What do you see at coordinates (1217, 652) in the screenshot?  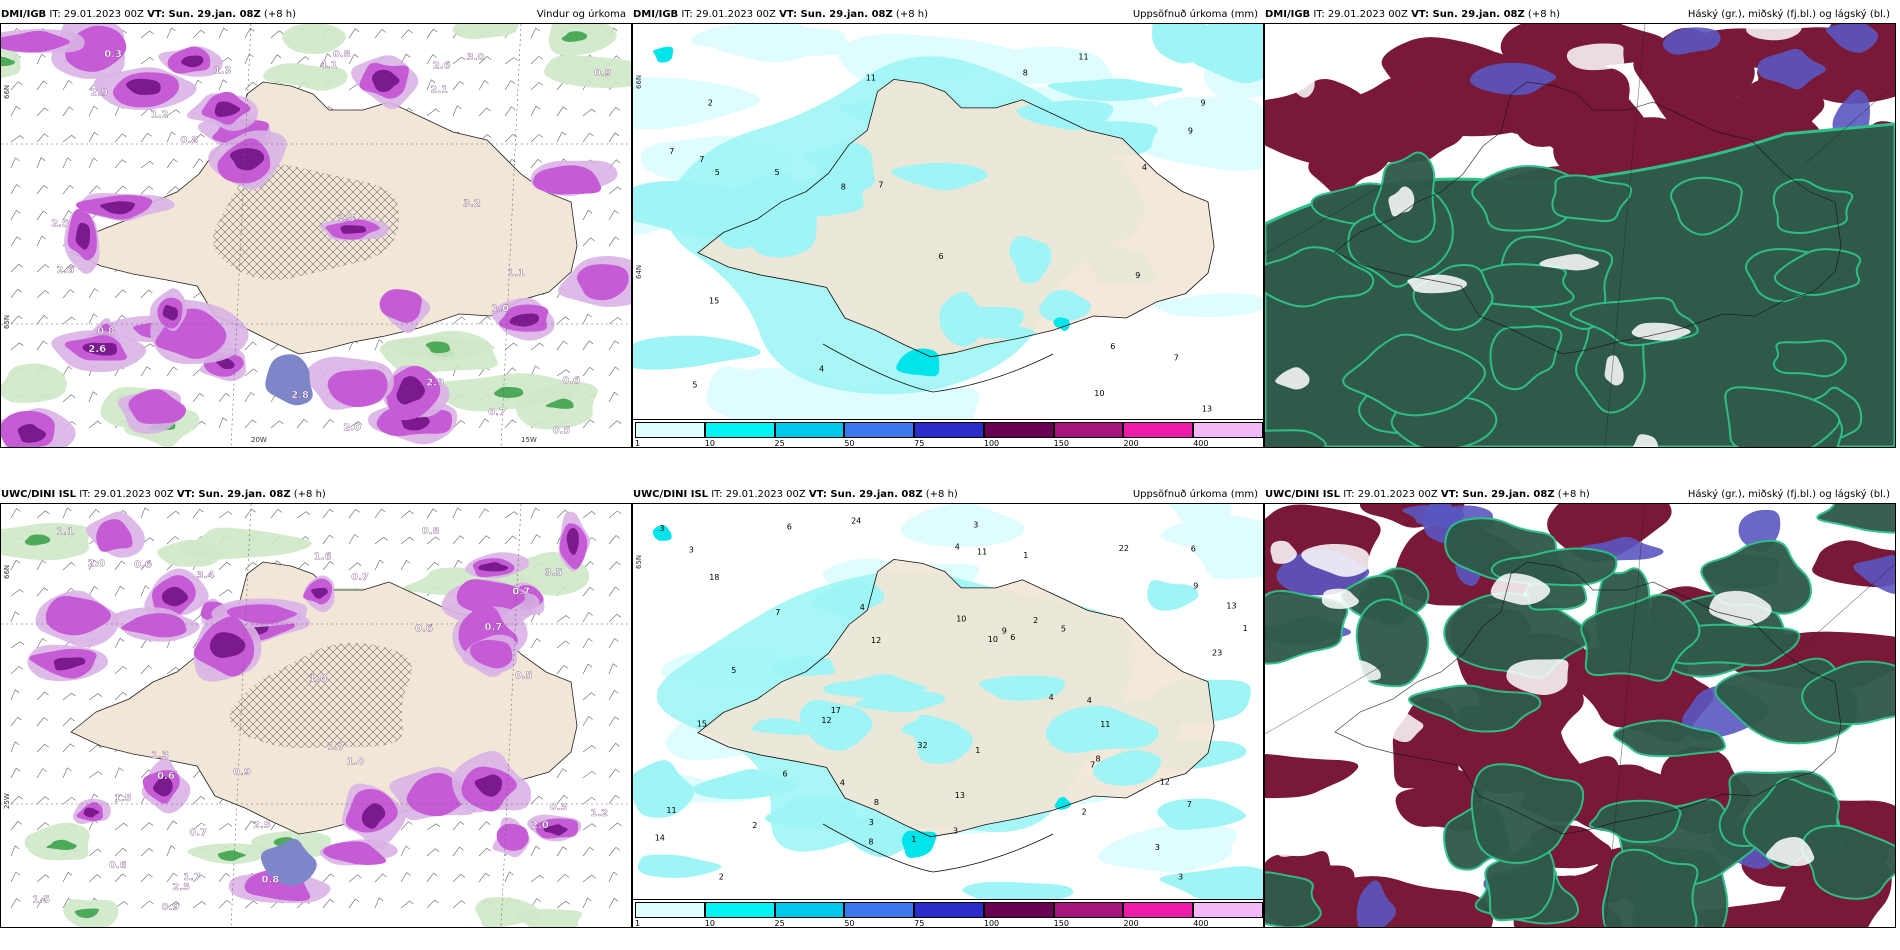 I see `accum-value-label: 23` at bounding box center [1217, 652].